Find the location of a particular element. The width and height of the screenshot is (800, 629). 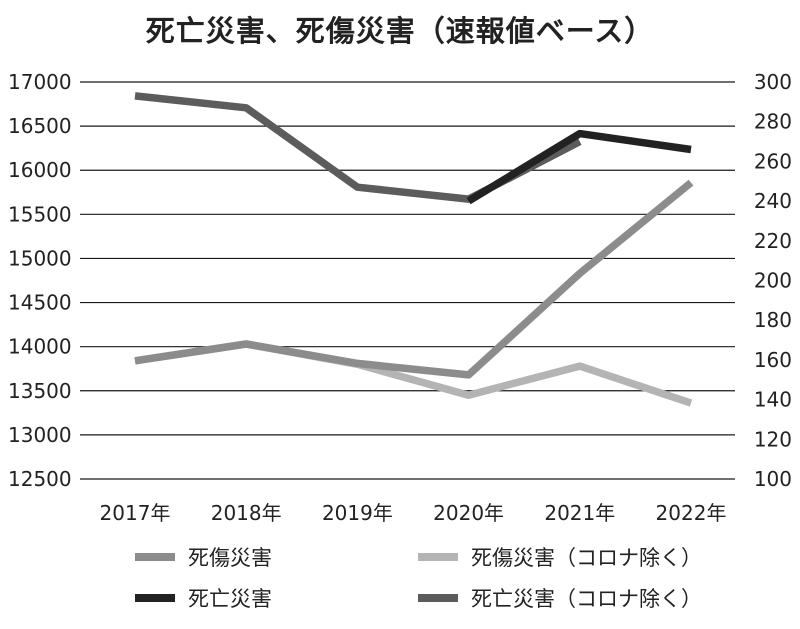

y-left-tick-label: 17000 is located at coordinates (40, 82).